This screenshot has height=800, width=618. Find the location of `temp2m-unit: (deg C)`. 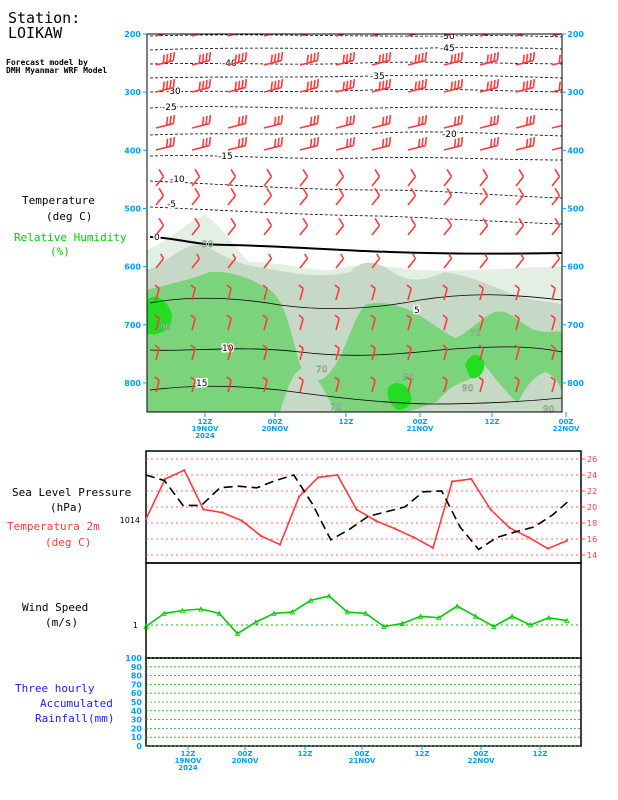

temp2m-unit: (deg C) is located at coordinates (68, 542).